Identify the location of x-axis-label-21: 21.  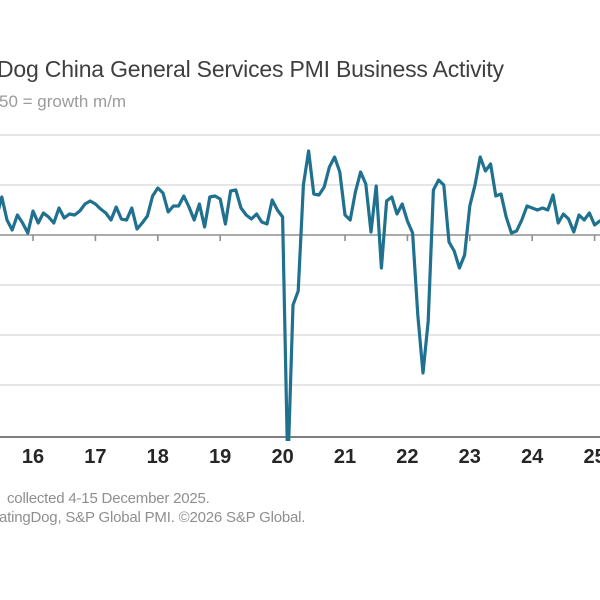
(345, 457).